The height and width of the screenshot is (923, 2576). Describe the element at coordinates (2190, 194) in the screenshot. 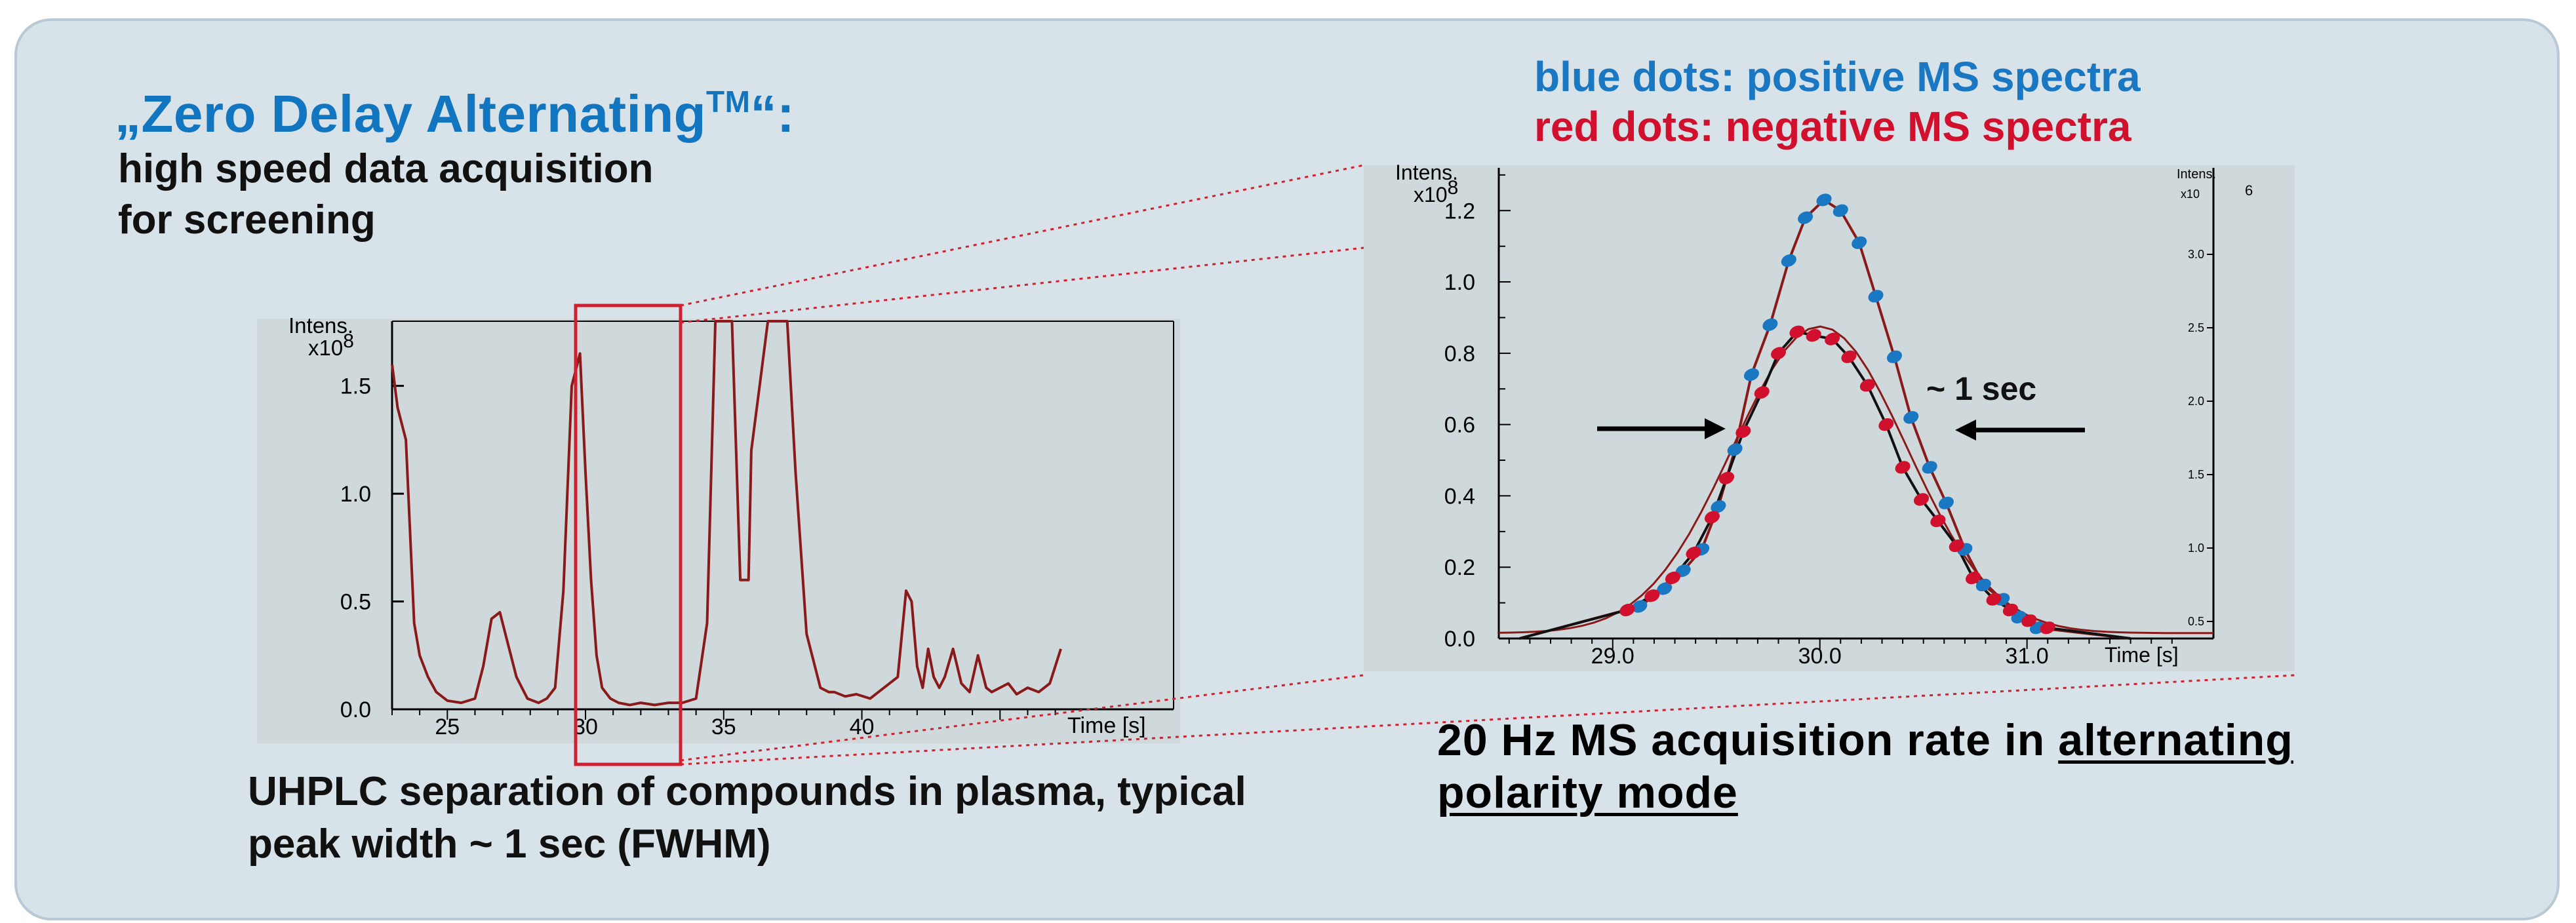

I see `secondary-axis-multiplier: x10` at that location.